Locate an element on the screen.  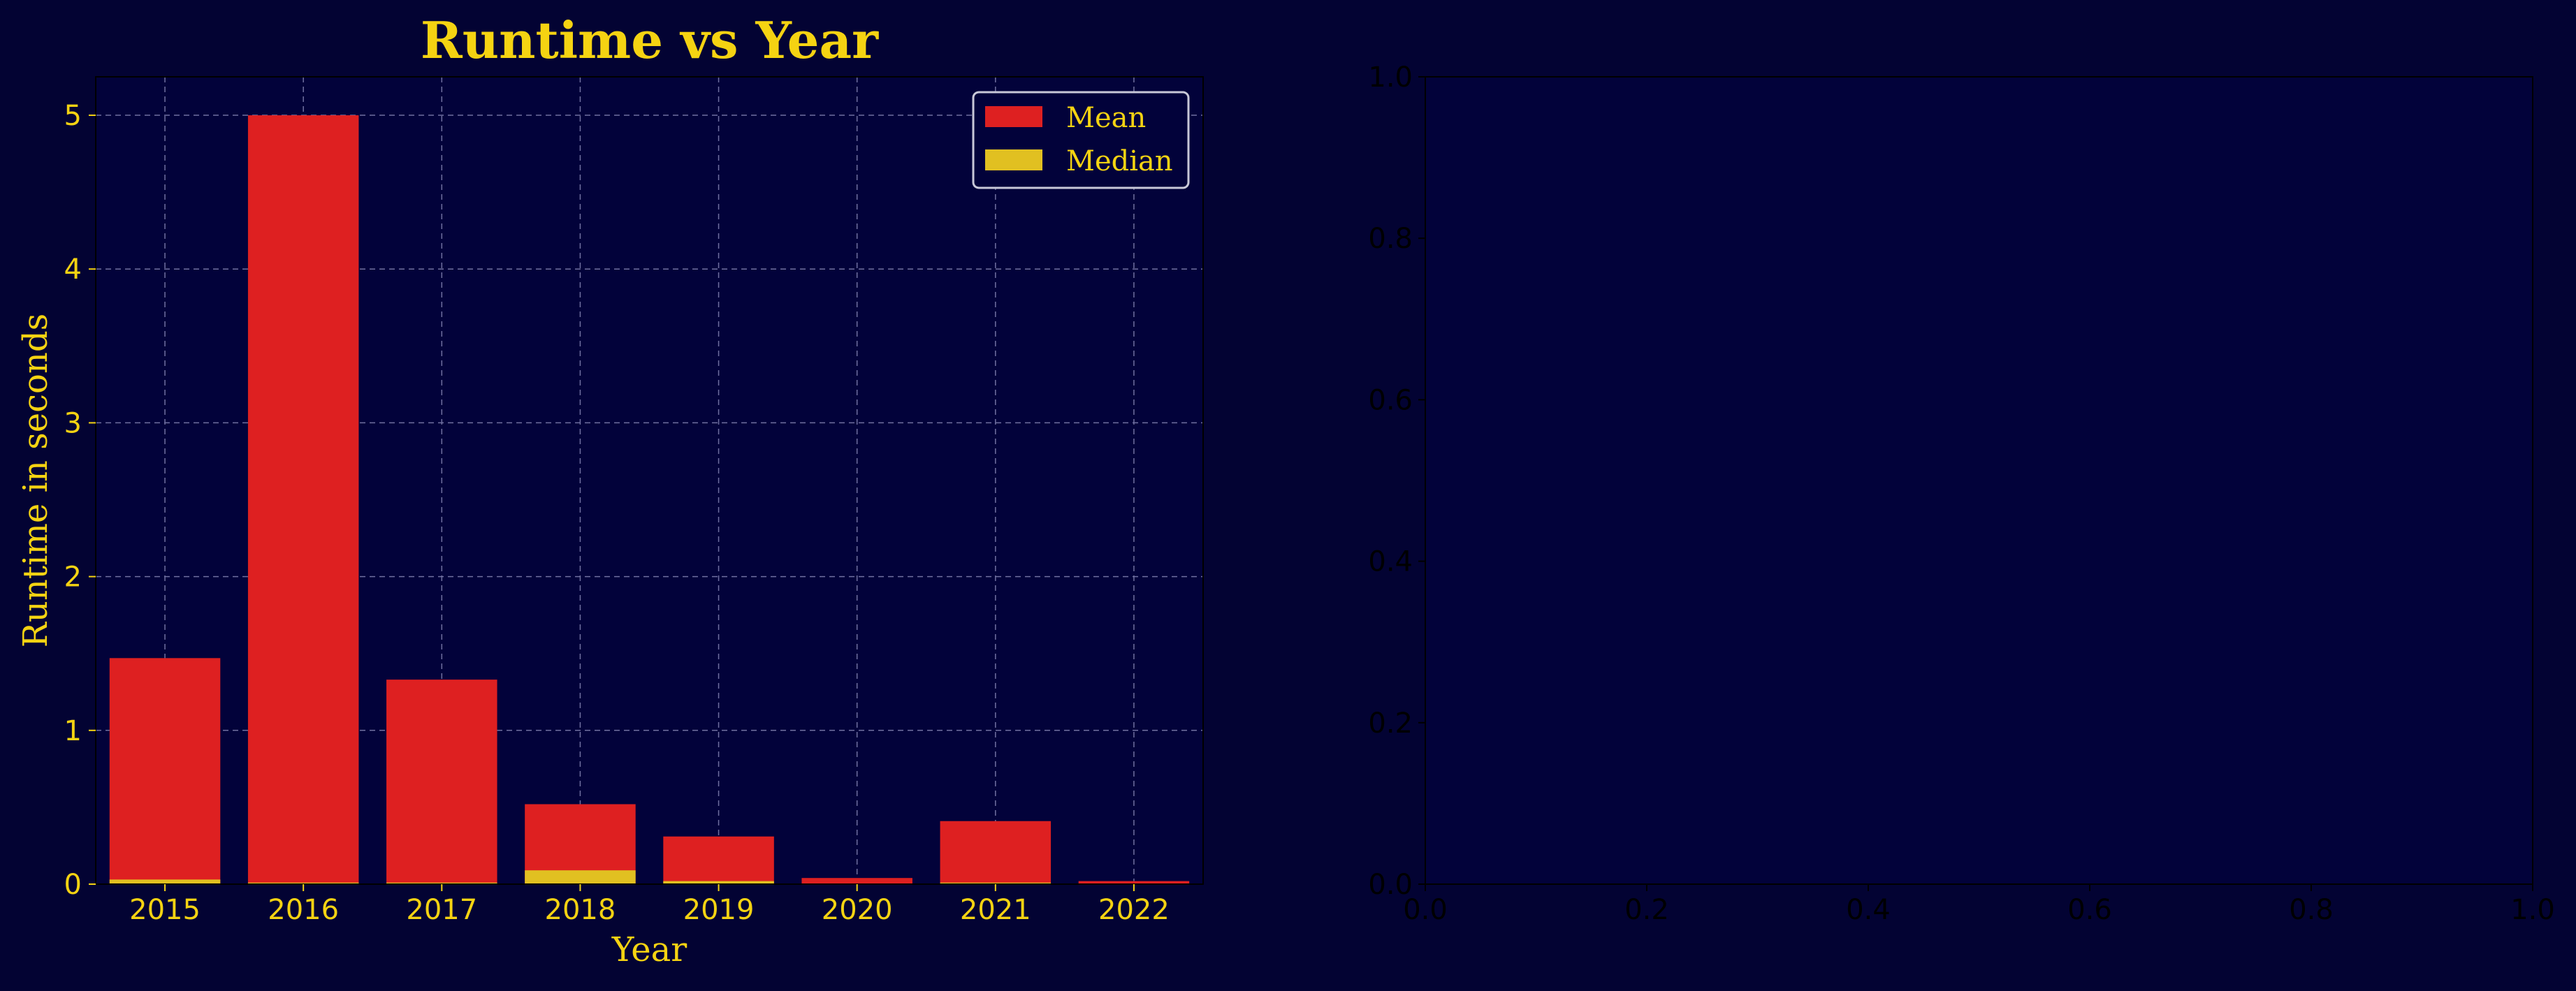
right-x-ticks: 0.0 0.2 0.4 0.6 0.8 1.0 is located at coordinates (1979, 905).